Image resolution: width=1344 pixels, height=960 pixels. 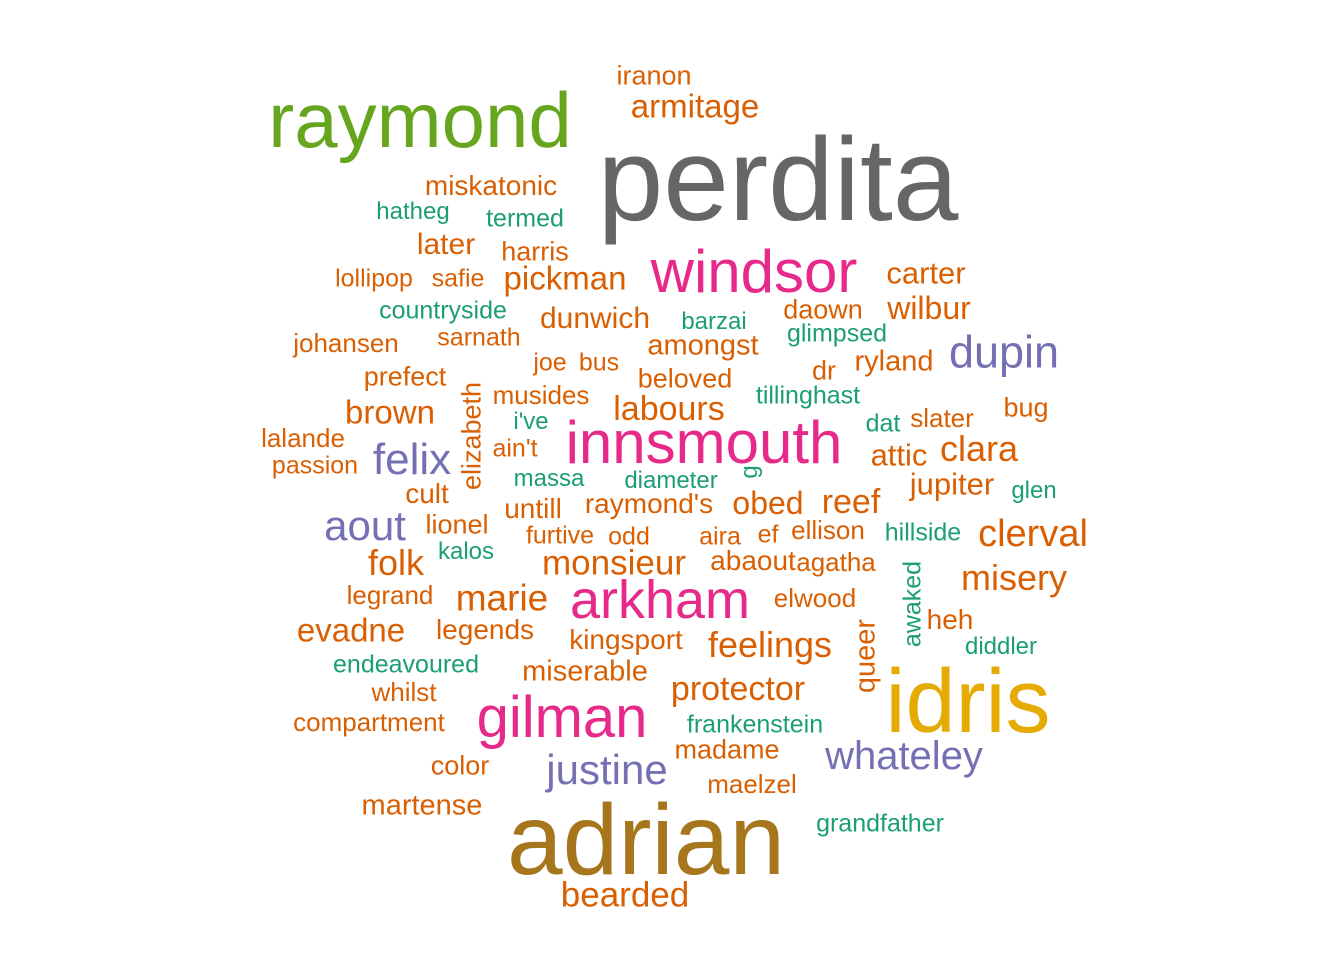 I want to click on word-safie: safie, so click(x=458, y=278).